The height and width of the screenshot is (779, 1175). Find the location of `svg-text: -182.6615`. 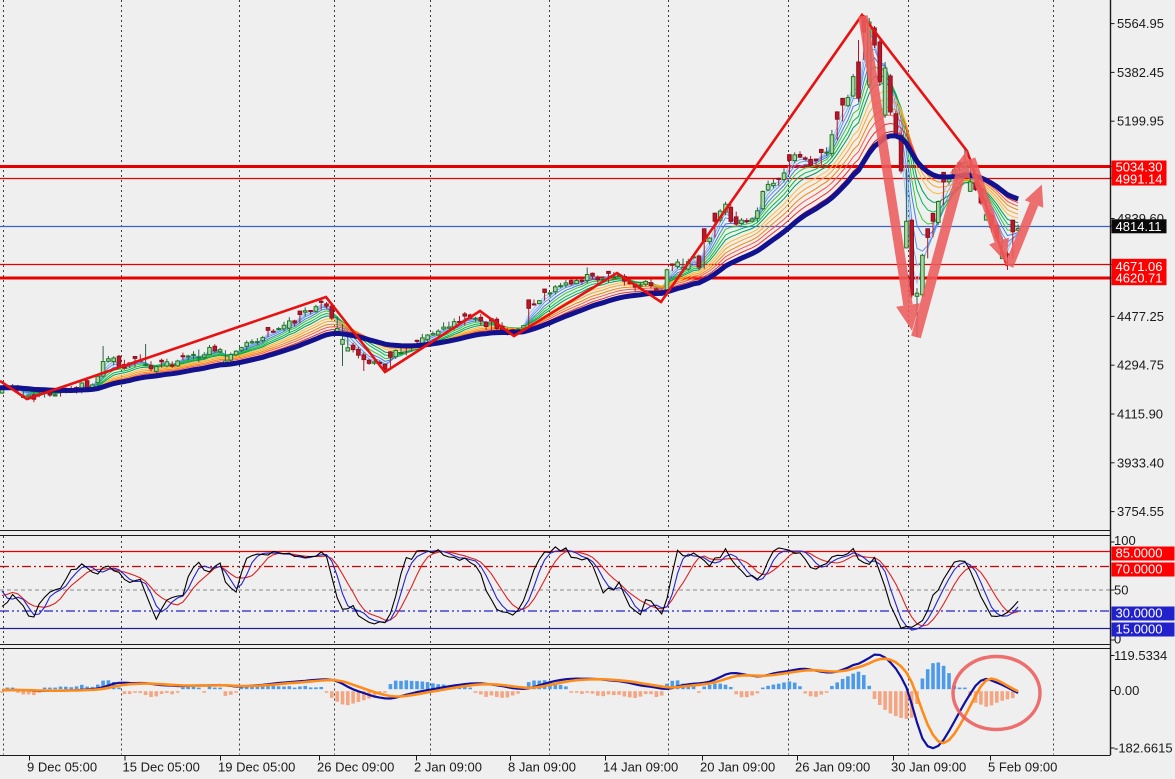

svg-text: -182.6615 is located at coordinates (1143, 748).